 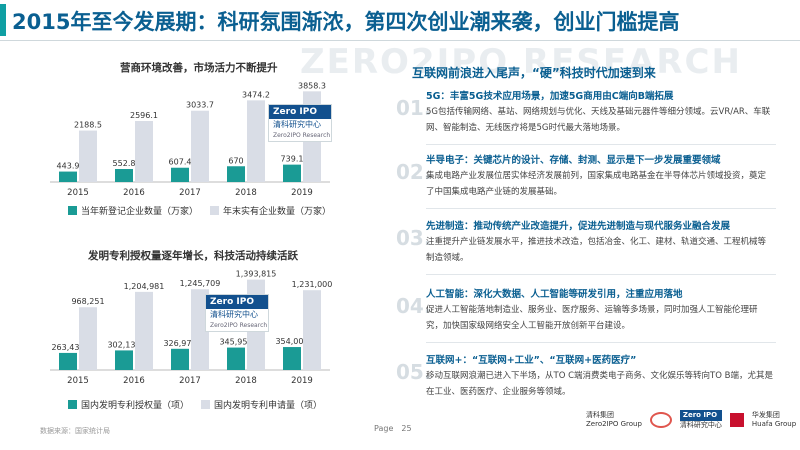 What do you see at coordinates (573, 160) in the screenshot?
I see `item-heading: 半导电子：关键芯片的设计、存储、封测、显示是下一步发展重要领域` at bounding box center [573, 160].